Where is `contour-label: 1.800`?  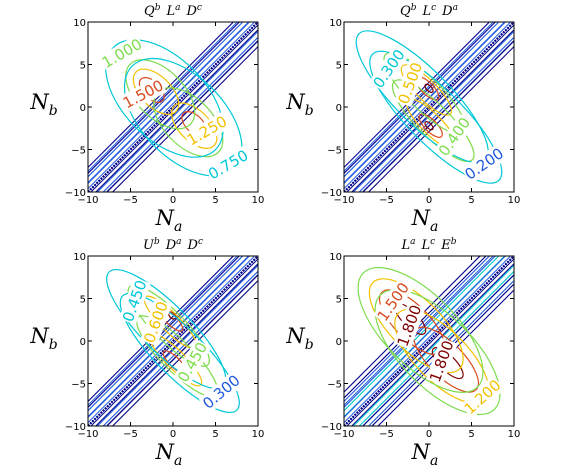 contour-label: 1.800 is located at coordinates (442, 361).